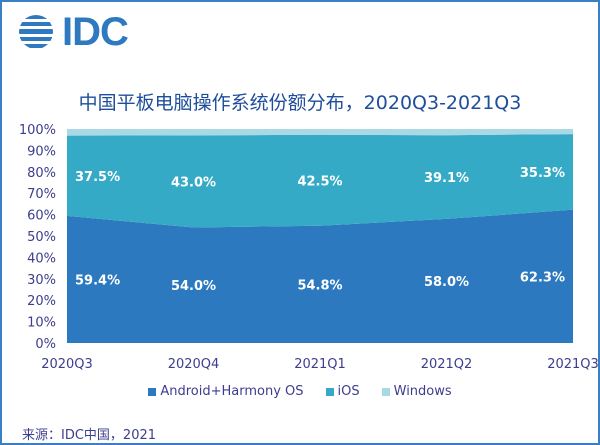 The image size is (600, 445). What do you see at coordinates (447, 364) in the screenshot?
I see `x-tick-label: 2021Q2` at bounding box center [447, 364].